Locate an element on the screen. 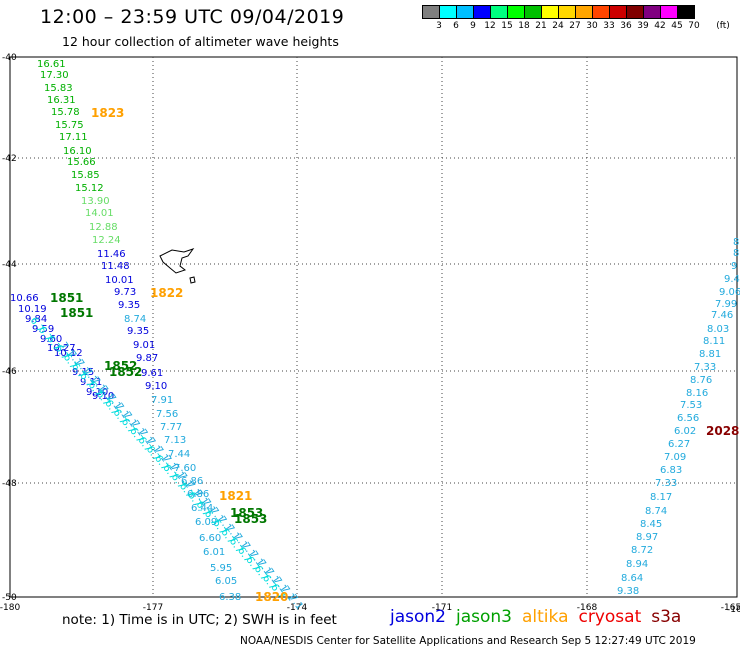 The image size is (740, 650). lat-tick-label: -40 is located at coordinates (9, 58).